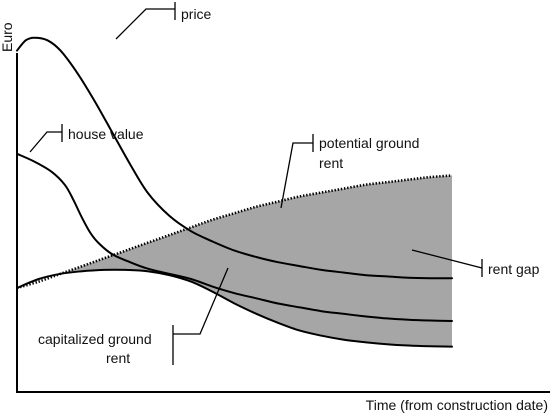 This screenshot has height=415, width=550. Describe the element at coordinates (7, 37) in the screenshot. I see `y-axis-label: Euro` at that location.